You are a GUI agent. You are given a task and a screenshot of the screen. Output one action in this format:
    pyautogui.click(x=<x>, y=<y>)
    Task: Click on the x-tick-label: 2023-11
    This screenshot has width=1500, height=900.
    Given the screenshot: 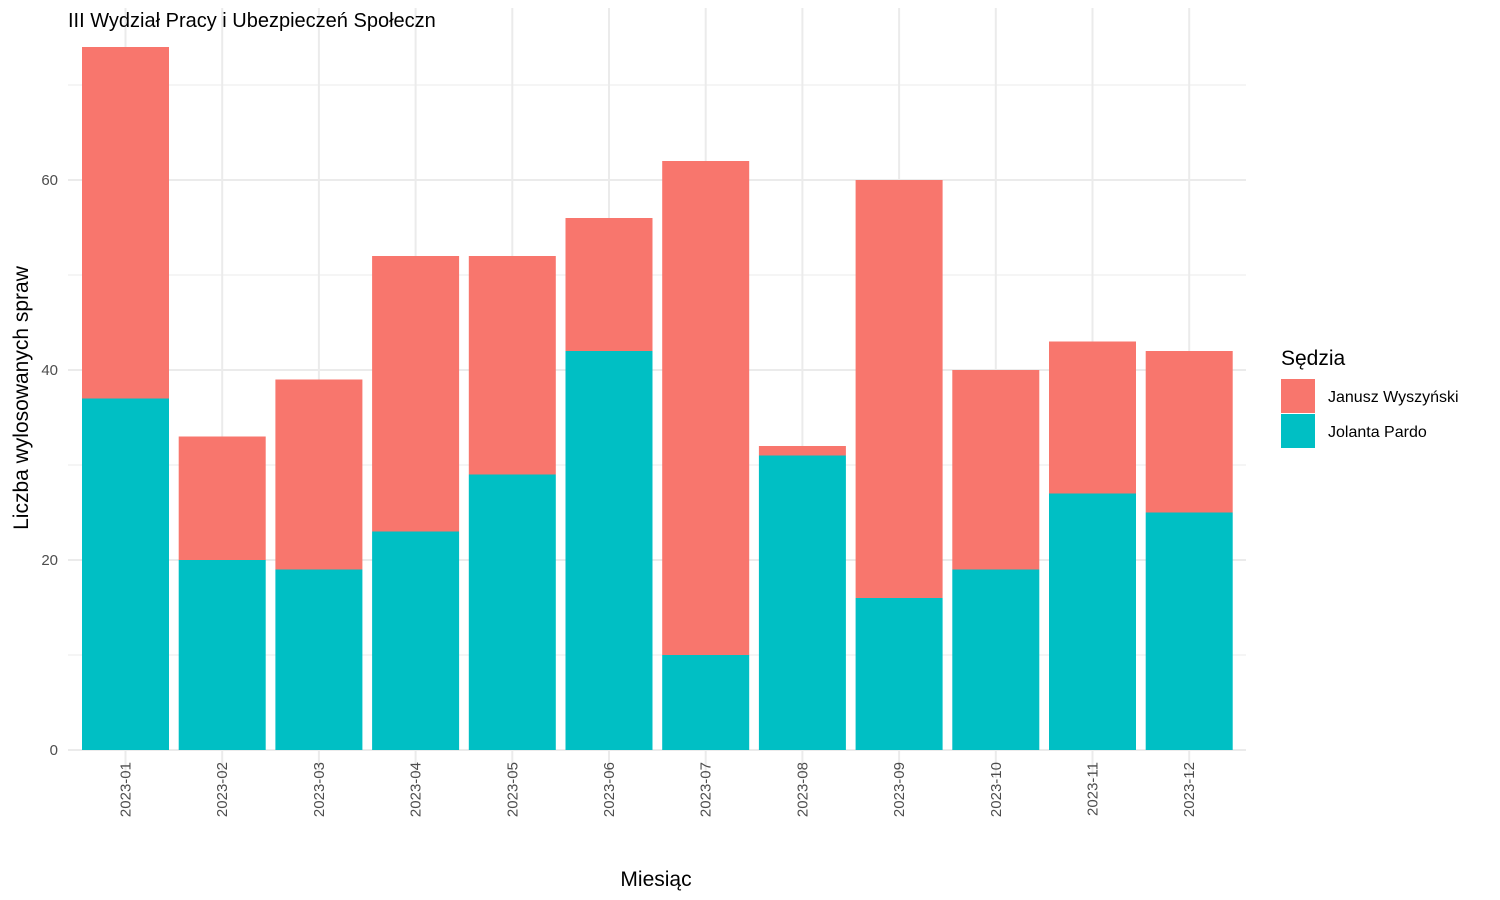 What is the action you would take?
    pyautogui.click(x=1093, y=789)
    